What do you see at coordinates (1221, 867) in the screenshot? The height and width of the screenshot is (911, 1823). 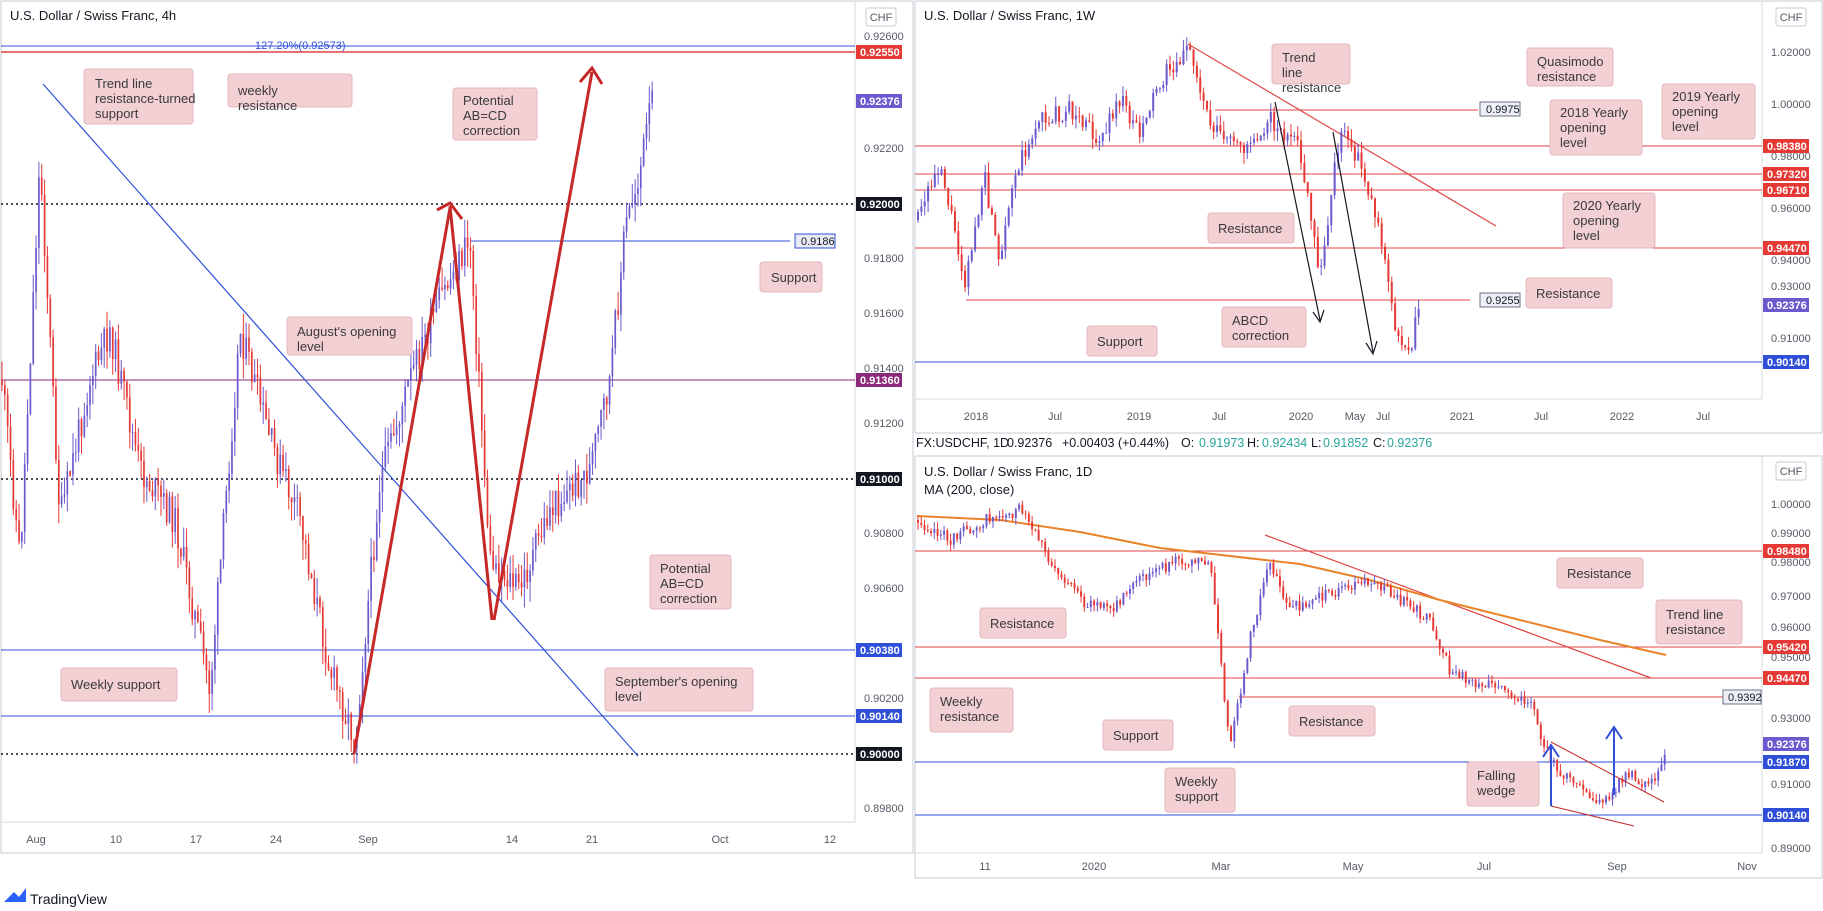 I see `d1-x-tick: Mar` at bounding box center [1221, 867].